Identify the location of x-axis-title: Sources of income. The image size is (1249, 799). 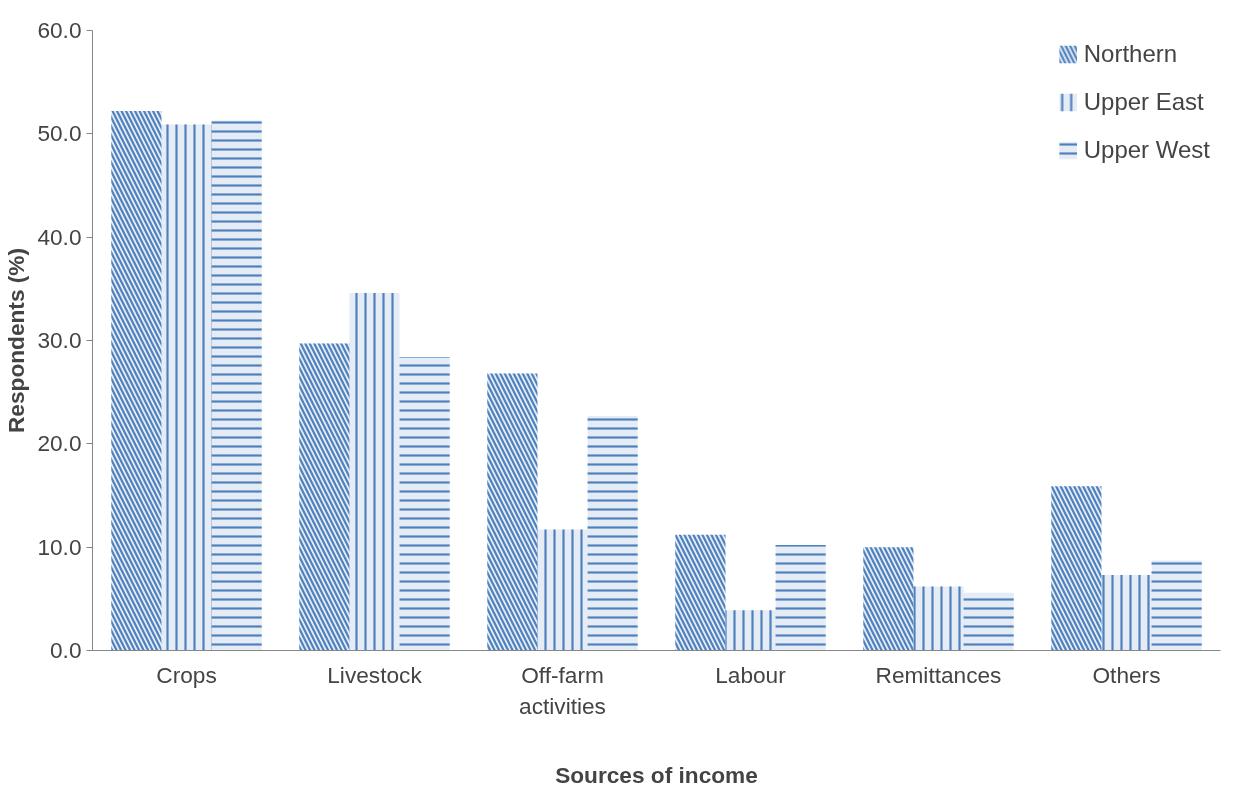
(656, 774).